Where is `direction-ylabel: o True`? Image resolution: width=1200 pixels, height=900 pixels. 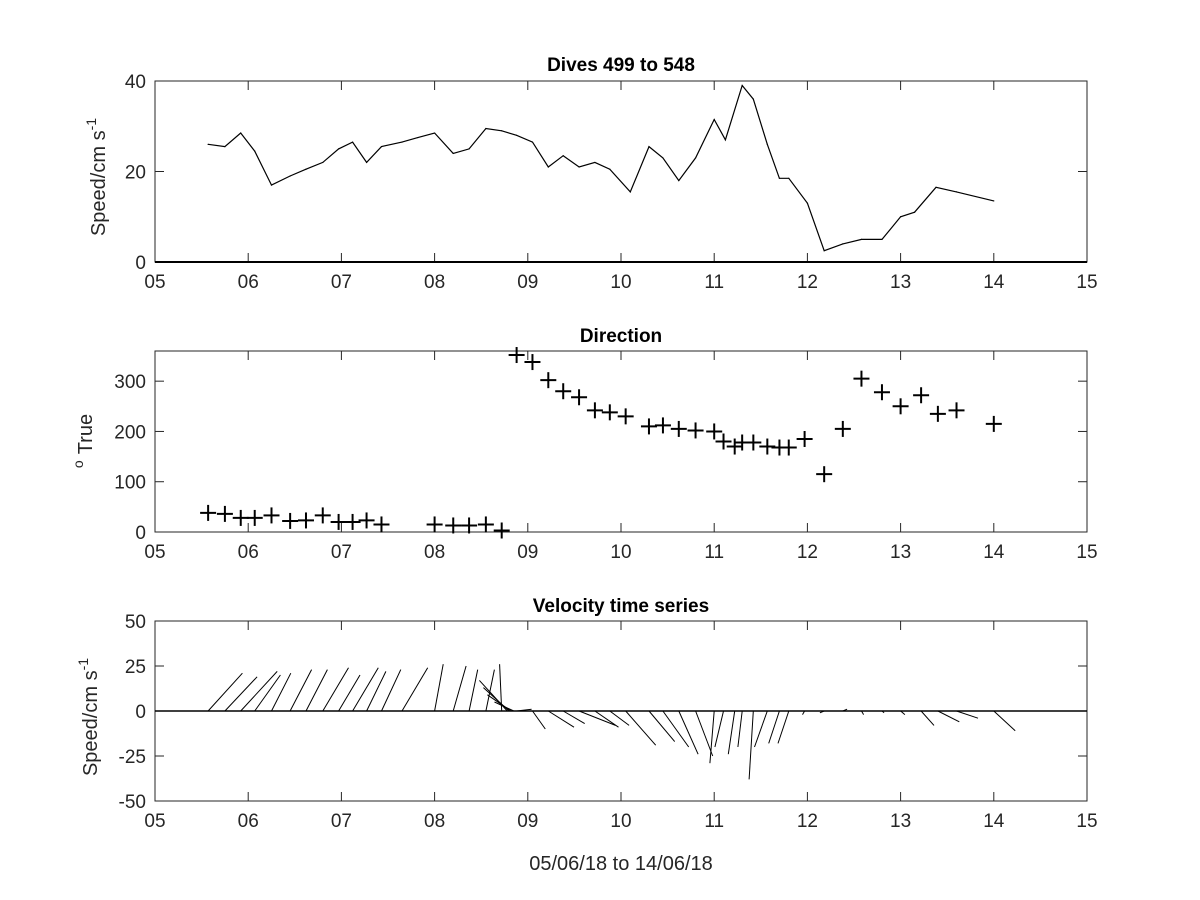
direction-ylabel: o True is located at coordinates (83, 441).